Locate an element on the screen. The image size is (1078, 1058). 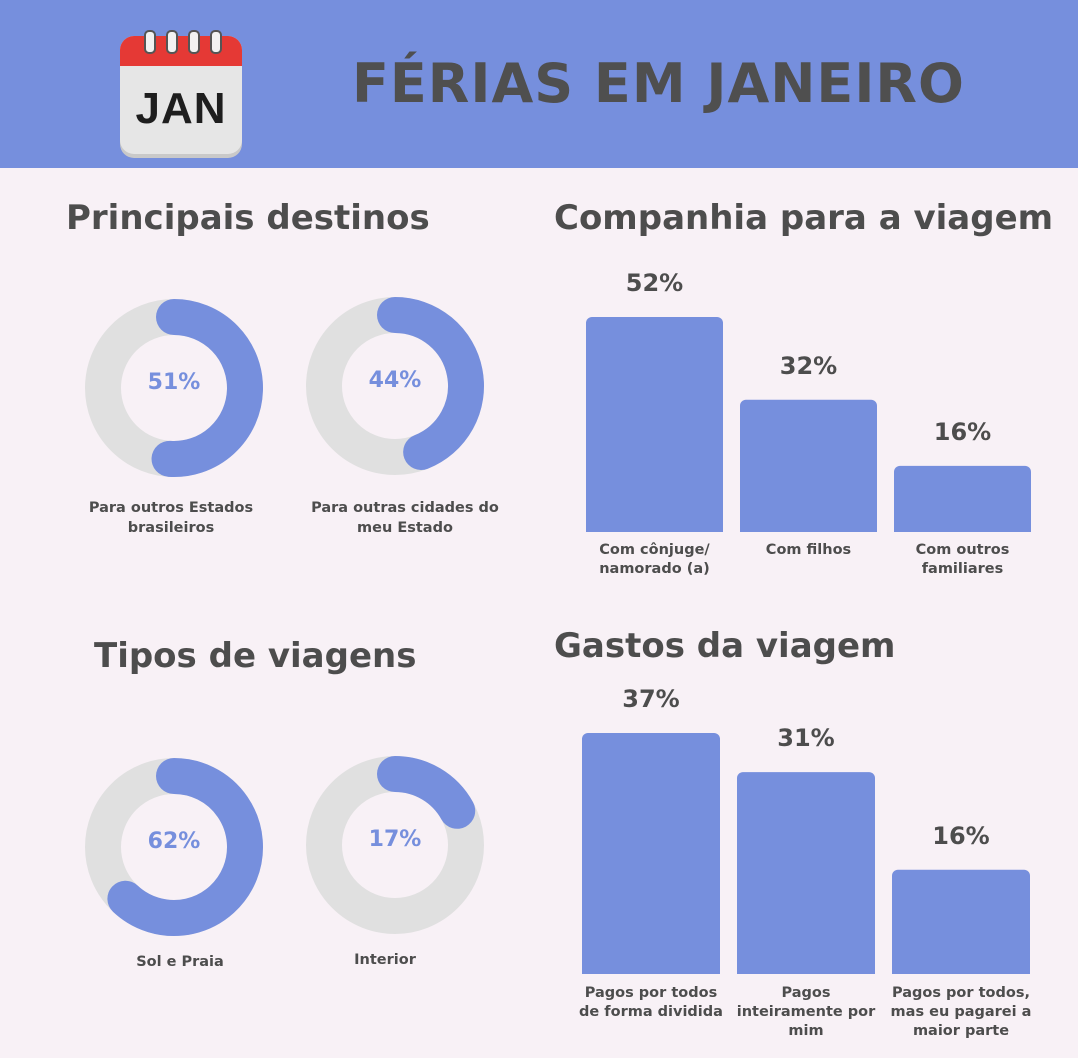
gastos-bars is located at coordinates (806, 857).